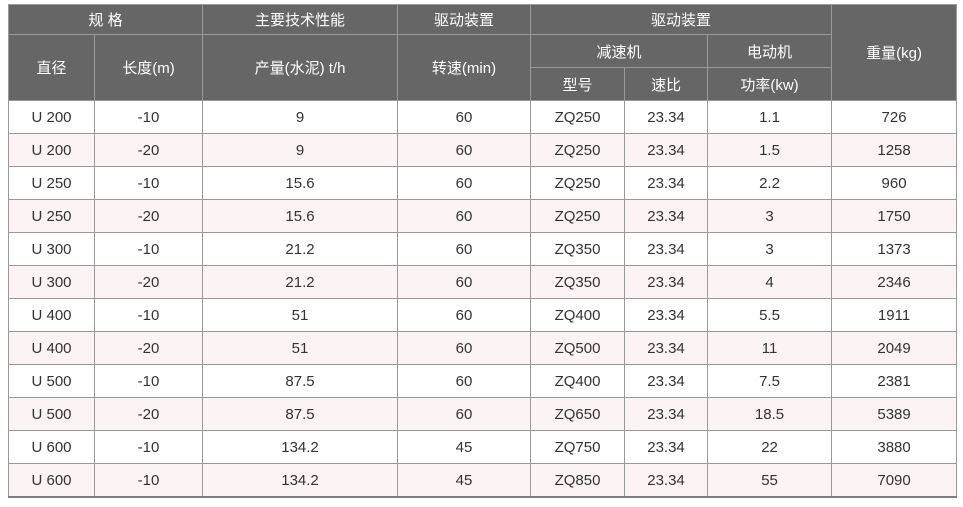 The image size is (963, 507). What do you see at coordinates (578, 480) in the screenshot?
I see `table-cell: ZQ850` at bounding box center [578, 480].